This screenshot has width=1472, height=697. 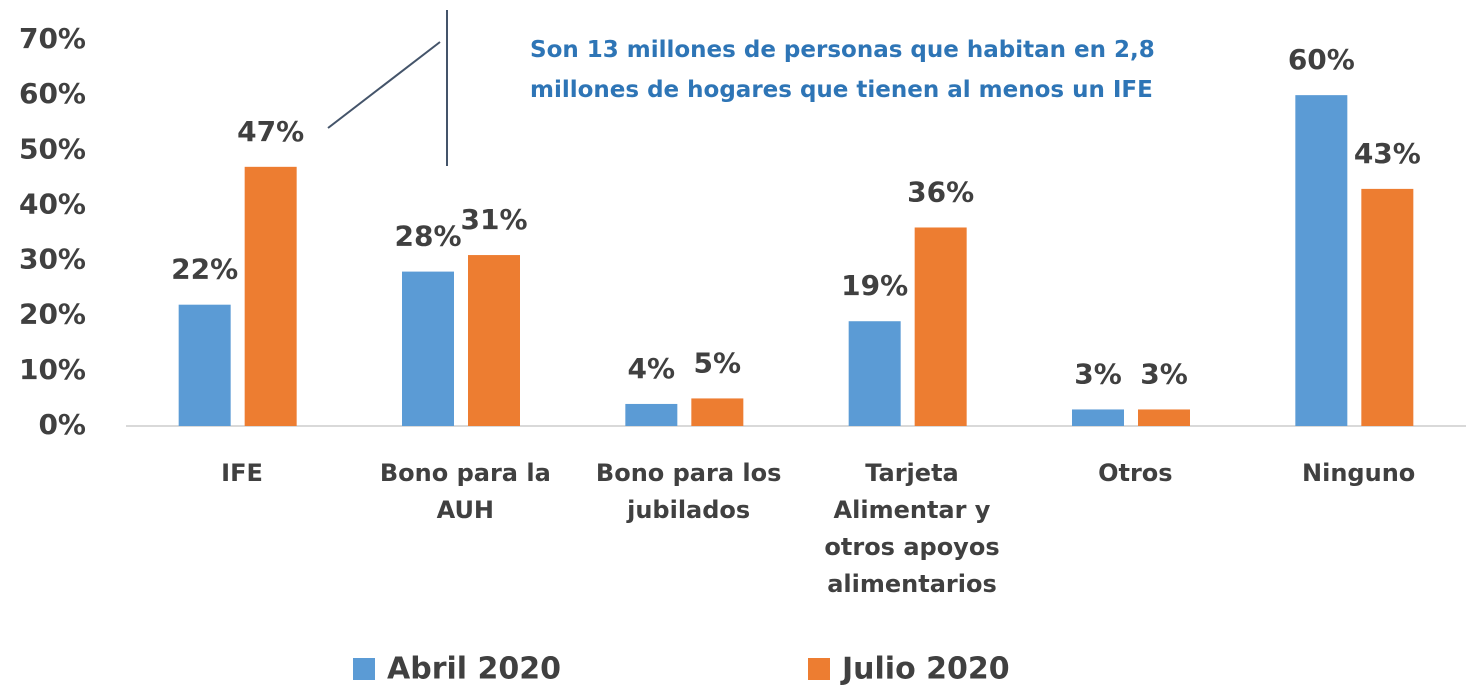 What do you see at coordinates (1135, 473) in the screenshot?
I see `x-tick-label: Otros` at bounding box center [1135, 473].